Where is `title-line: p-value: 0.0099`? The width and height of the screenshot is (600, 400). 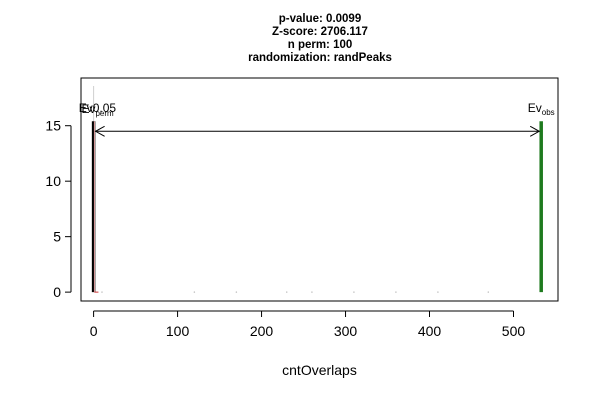 title-line: p-value: 0.0099 is located at coordinates (320, 19).